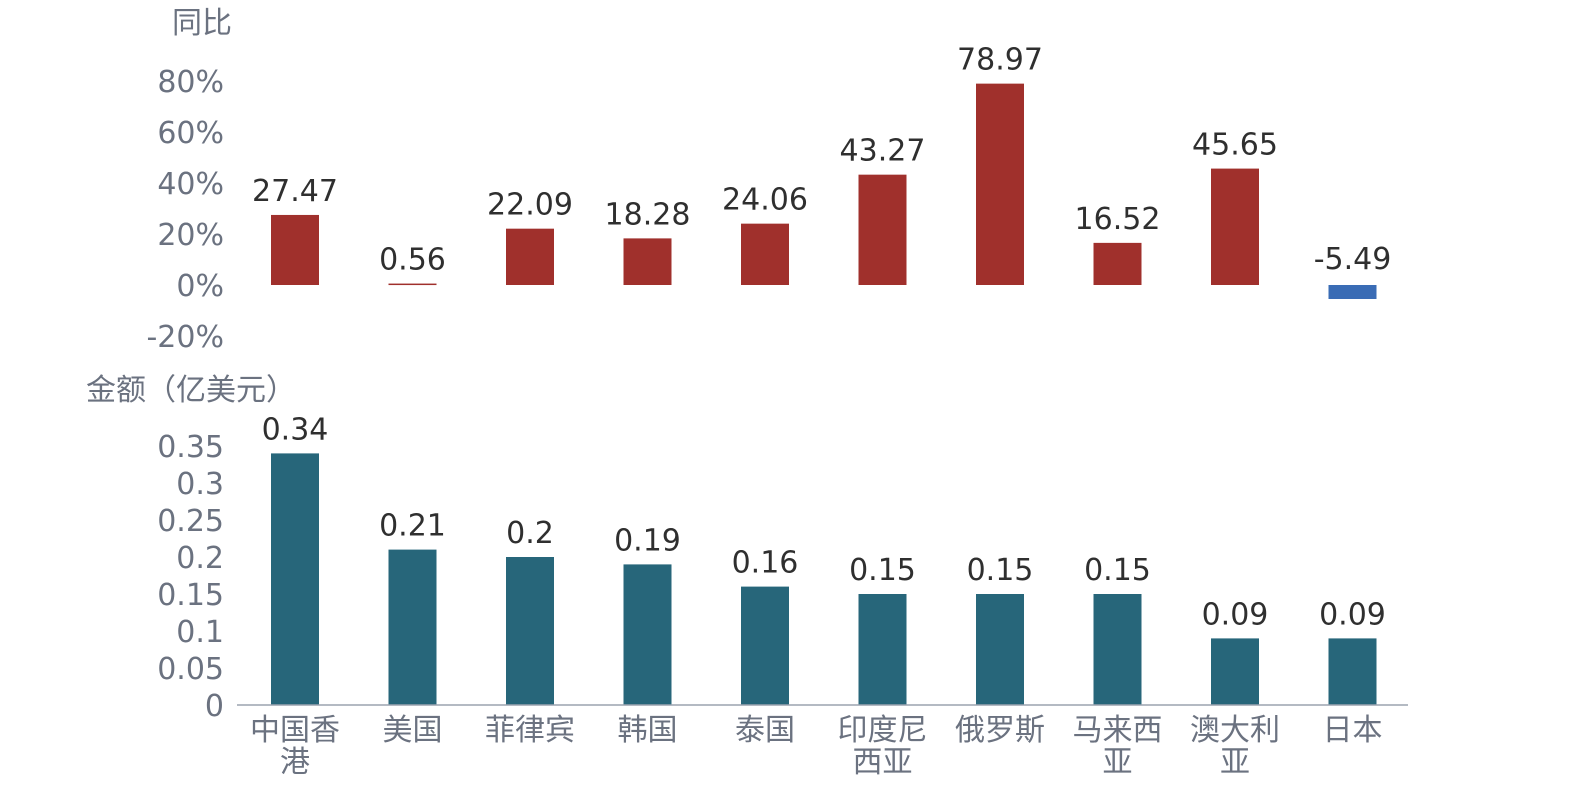 The image size is (1570, 787). I want to click on yoy-data-label: 43.27, so click(883, 151).